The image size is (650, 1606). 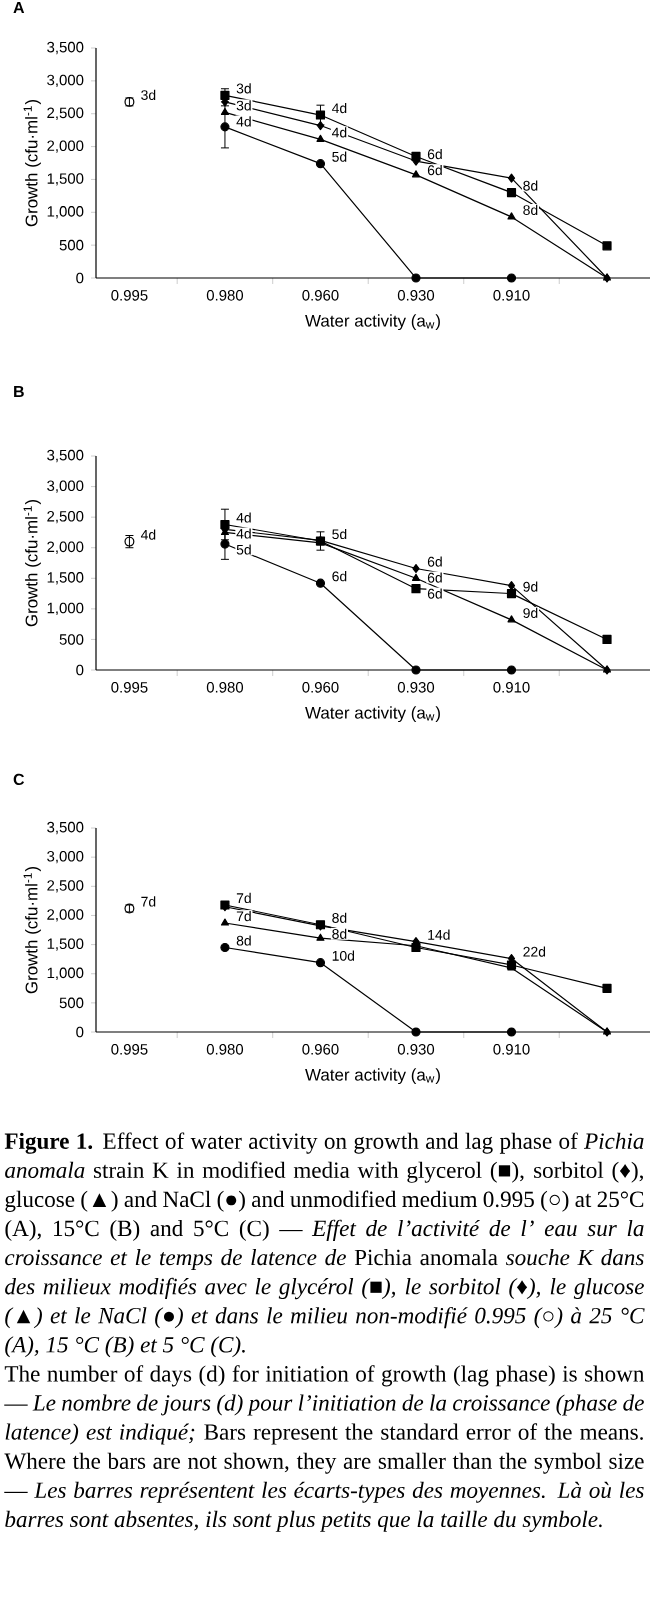 I want to click on text: The number of days (d) for initiation of growth (lag phase) is shown — Le nombre de jours (d) pour l’initiation de la croissance (phase de latence) est indiqué; Bars represent the standard error of the means. Where the bars are not shown, they are smaller than the symbol size — Les barres représentent les écarts-types des moyennes. Là où les barres sont absentes, ils sont plus petits que la taille du symbole., so click(x=324, y=1448).